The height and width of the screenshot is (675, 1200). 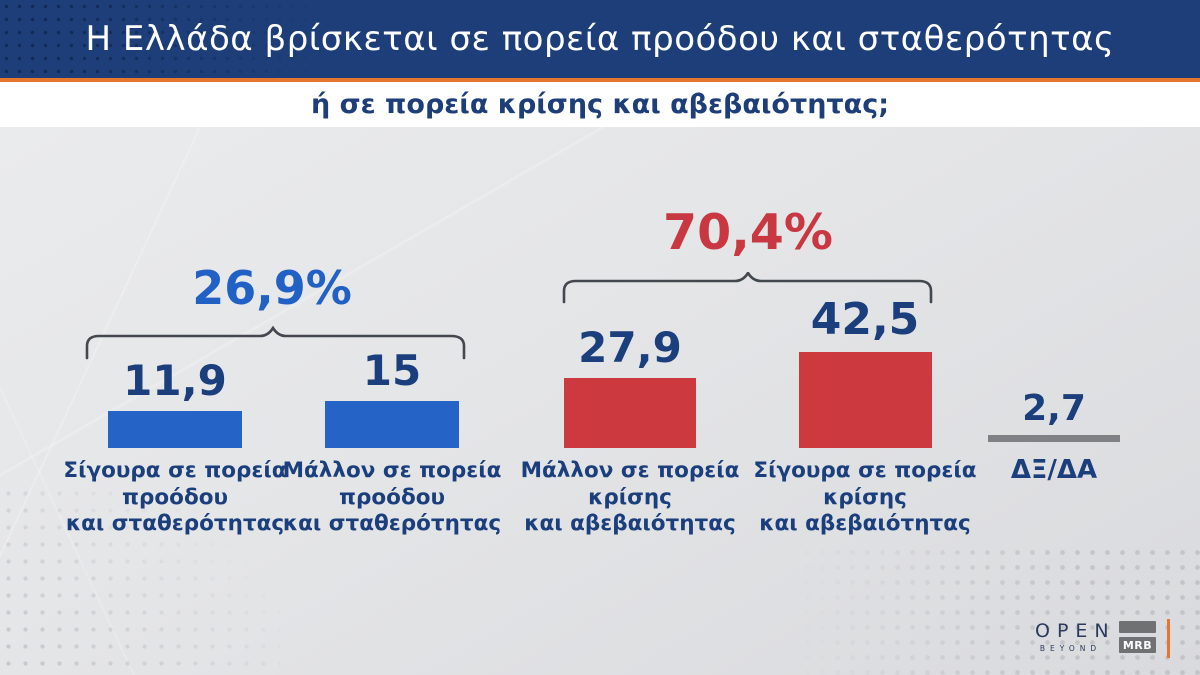 What do you see at coordinates (140, 580) in the screenshot?
I see `bottom-left-dot-texture` at bounding box center [140, 580].